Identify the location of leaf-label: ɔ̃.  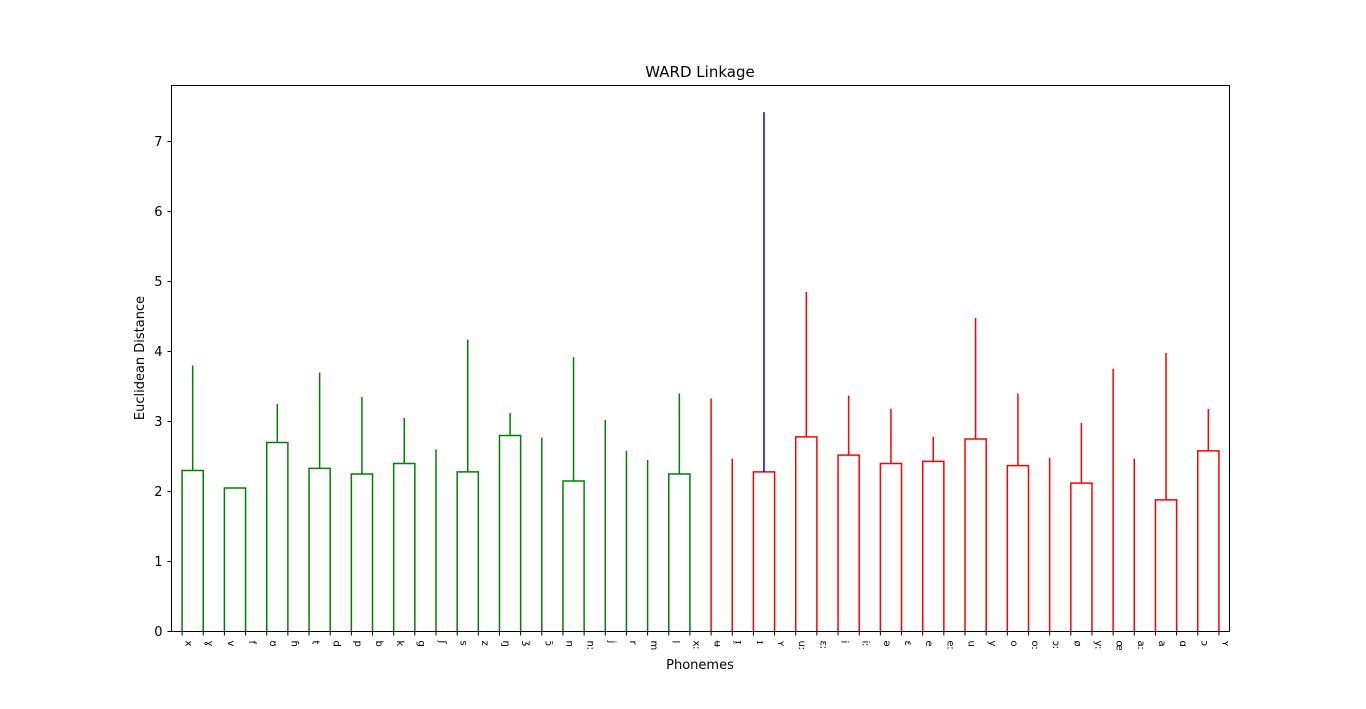
(548, 643).